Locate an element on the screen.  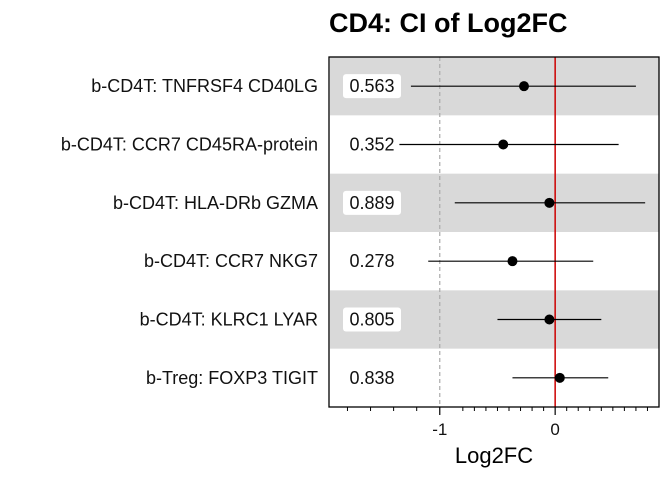
x-axis: -1 0 is located at coordinates (497, 423).